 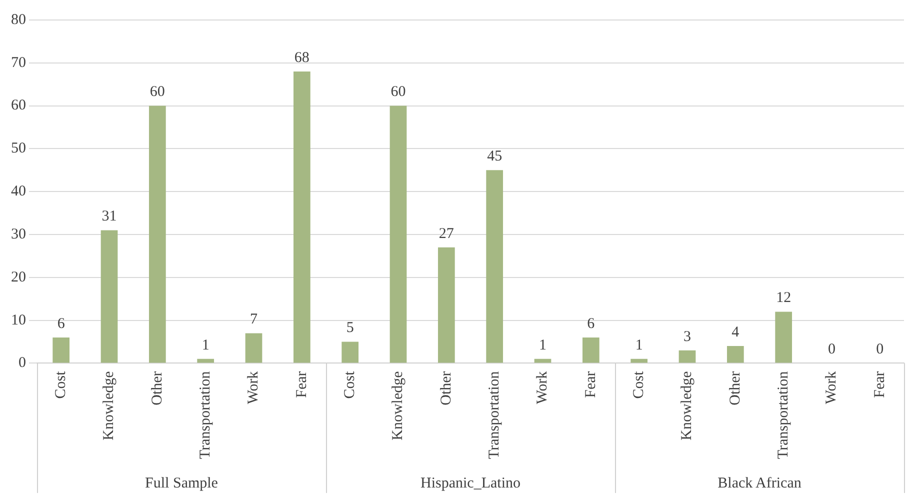 I want to click on y-tick-label: 70, so click(x=18, y=62).